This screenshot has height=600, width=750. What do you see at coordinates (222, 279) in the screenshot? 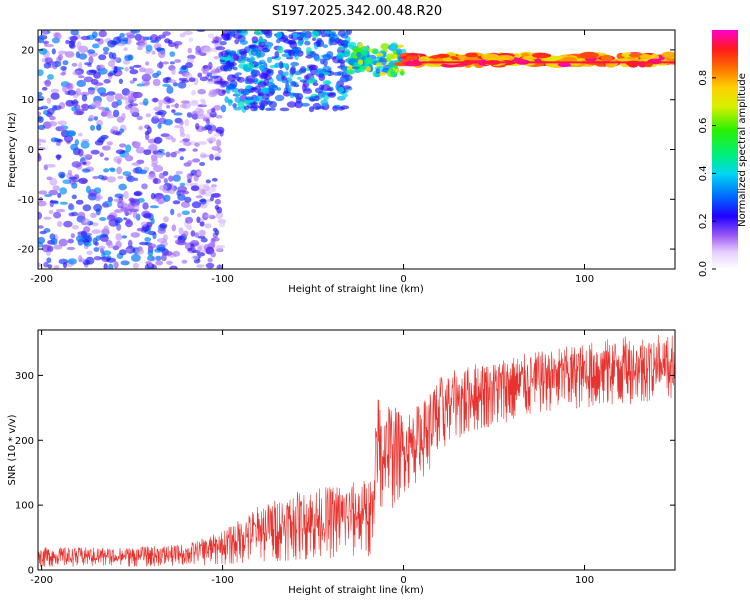
I see `x-tick-label: -100` at bounding box center [222, 279].